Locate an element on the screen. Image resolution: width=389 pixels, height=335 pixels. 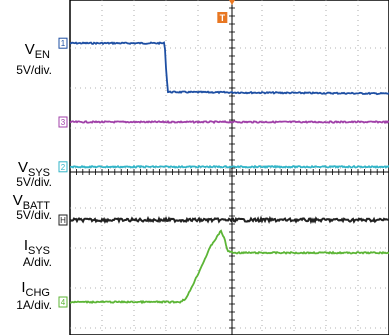
series-scale-v-sys: 5V/div. is located at coordinates (34, 182).